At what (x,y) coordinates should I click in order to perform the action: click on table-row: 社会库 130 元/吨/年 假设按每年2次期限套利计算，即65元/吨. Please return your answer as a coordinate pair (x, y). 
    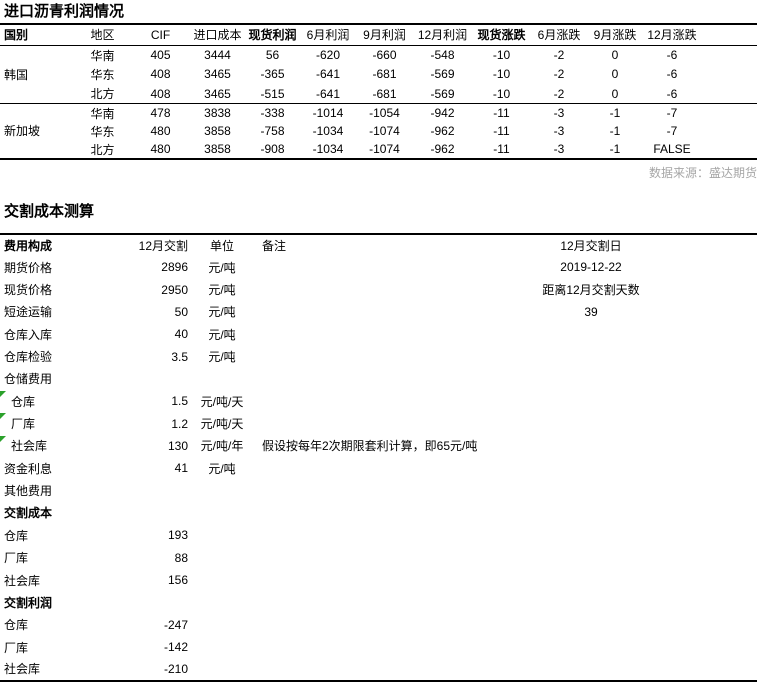
    Looking at the image, I should click on (378, 446).